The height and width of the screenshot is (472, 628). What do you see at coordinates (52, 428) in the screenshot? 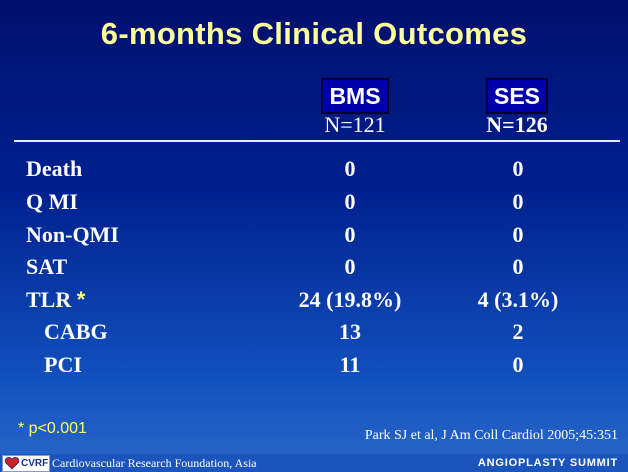
I see `footnote: * p<0.001` at bounding box center [52, 428].